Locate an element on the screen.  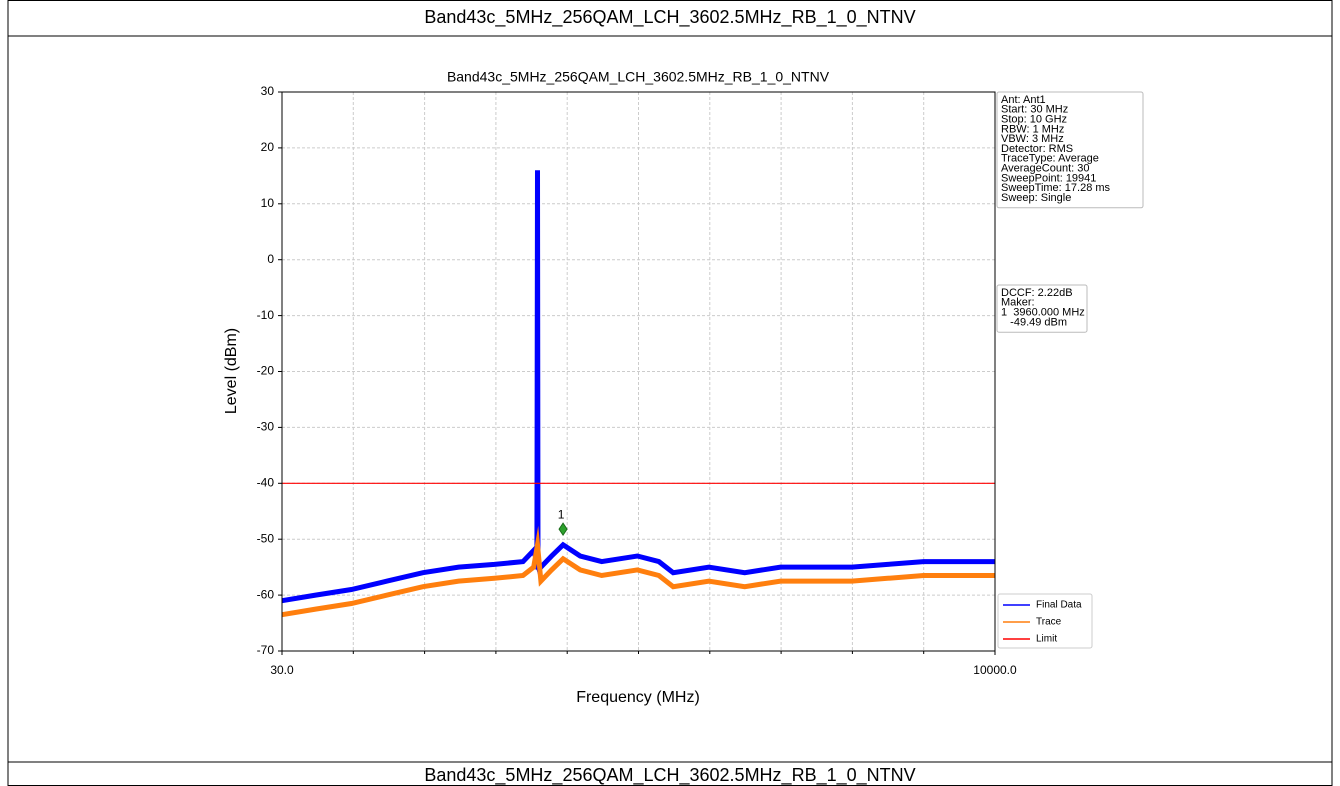
series-line is located at coordinates (638, 571).